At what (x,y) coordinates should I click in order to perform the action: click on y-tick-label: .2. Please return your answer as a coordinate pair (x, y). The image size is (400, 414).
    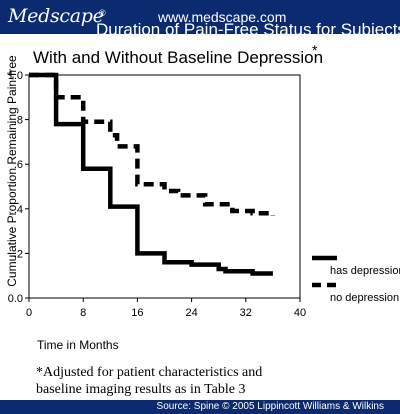
    Looking at the image, I should click on (18, 254).